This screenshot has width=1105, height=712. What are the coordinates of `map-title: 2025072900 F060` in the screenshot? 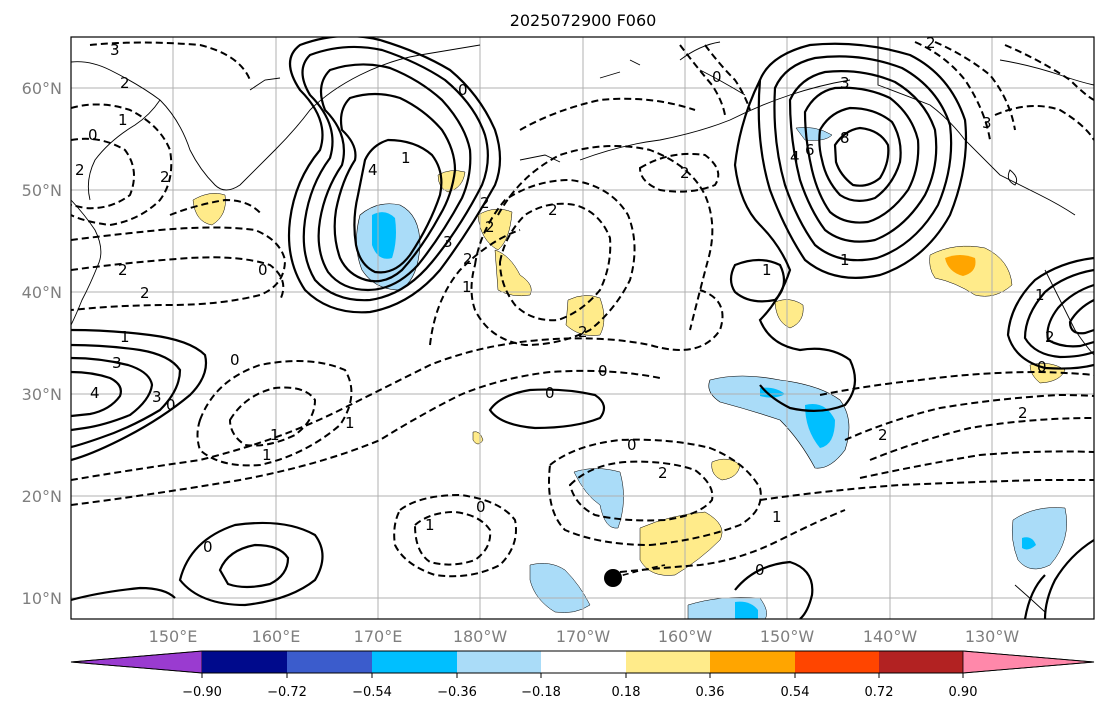 It's located at (583, 20).